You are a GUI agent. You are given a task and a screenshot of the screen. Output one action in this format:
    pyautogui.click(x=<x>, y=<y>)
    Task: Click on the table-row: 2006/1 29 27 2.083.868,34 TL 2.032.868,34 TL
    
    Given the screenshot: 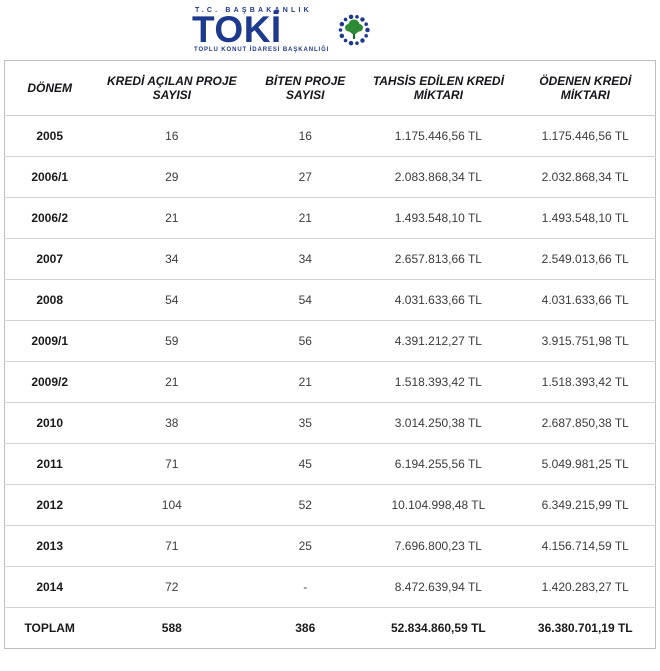 What is the action you would take?
    pyautogui.click(x=330, y=177)
    